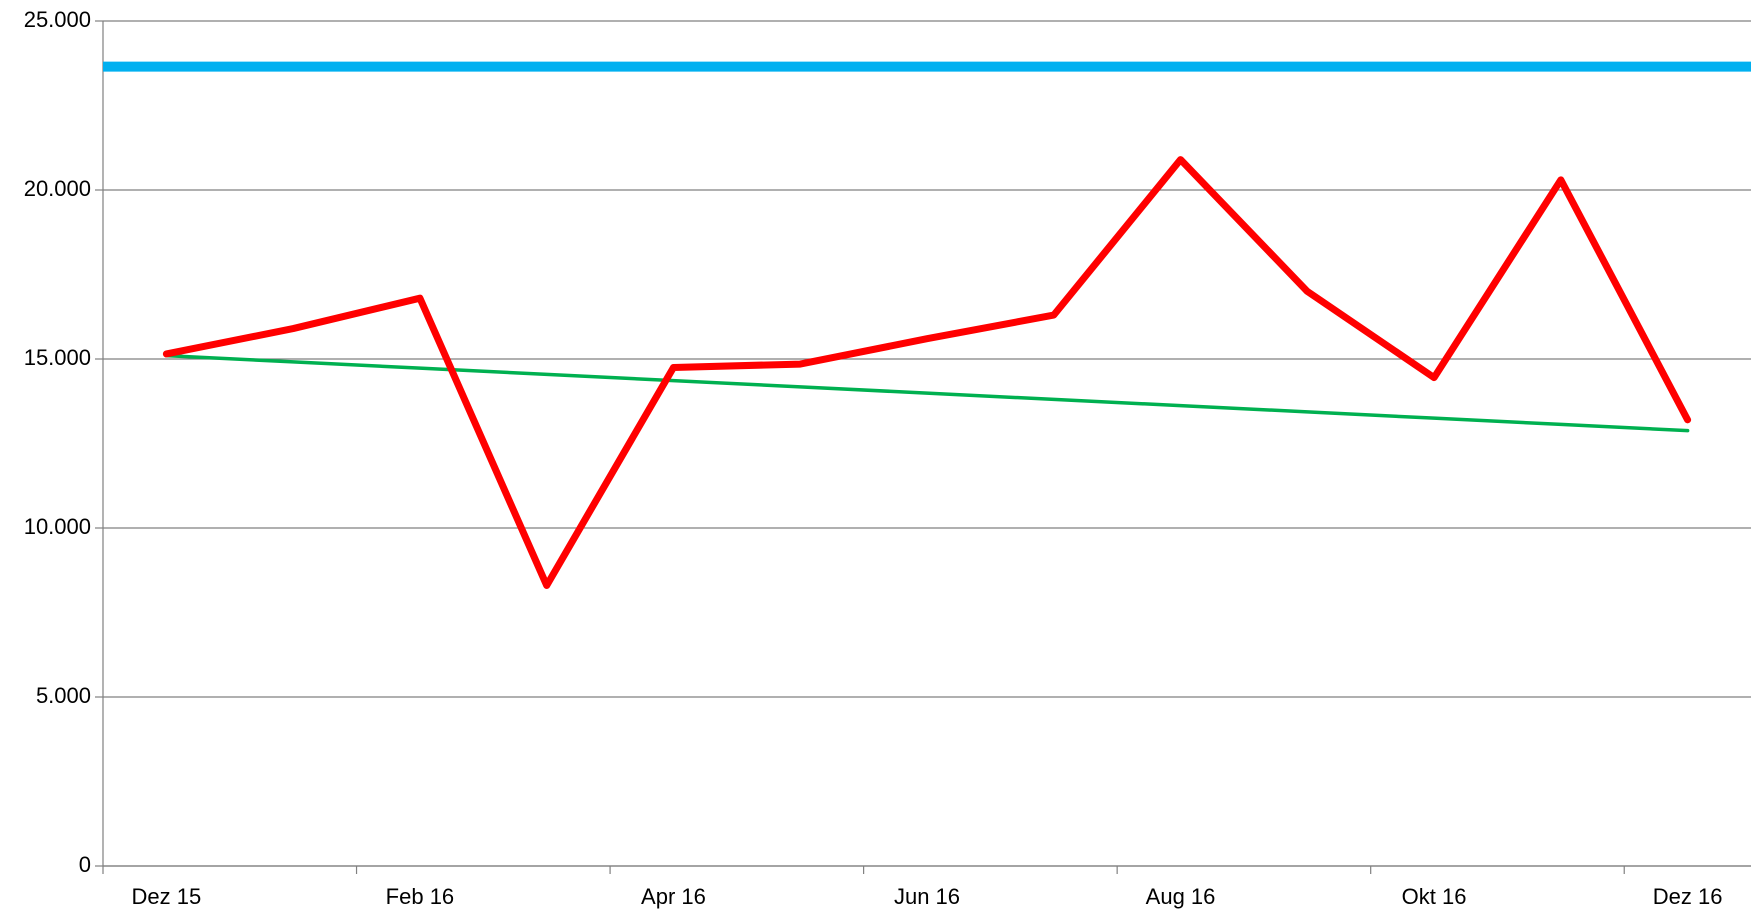  Describe the element at coordinates (673, 896) in the screenshot. I see `x-tick-label: Apr 16` at that location.